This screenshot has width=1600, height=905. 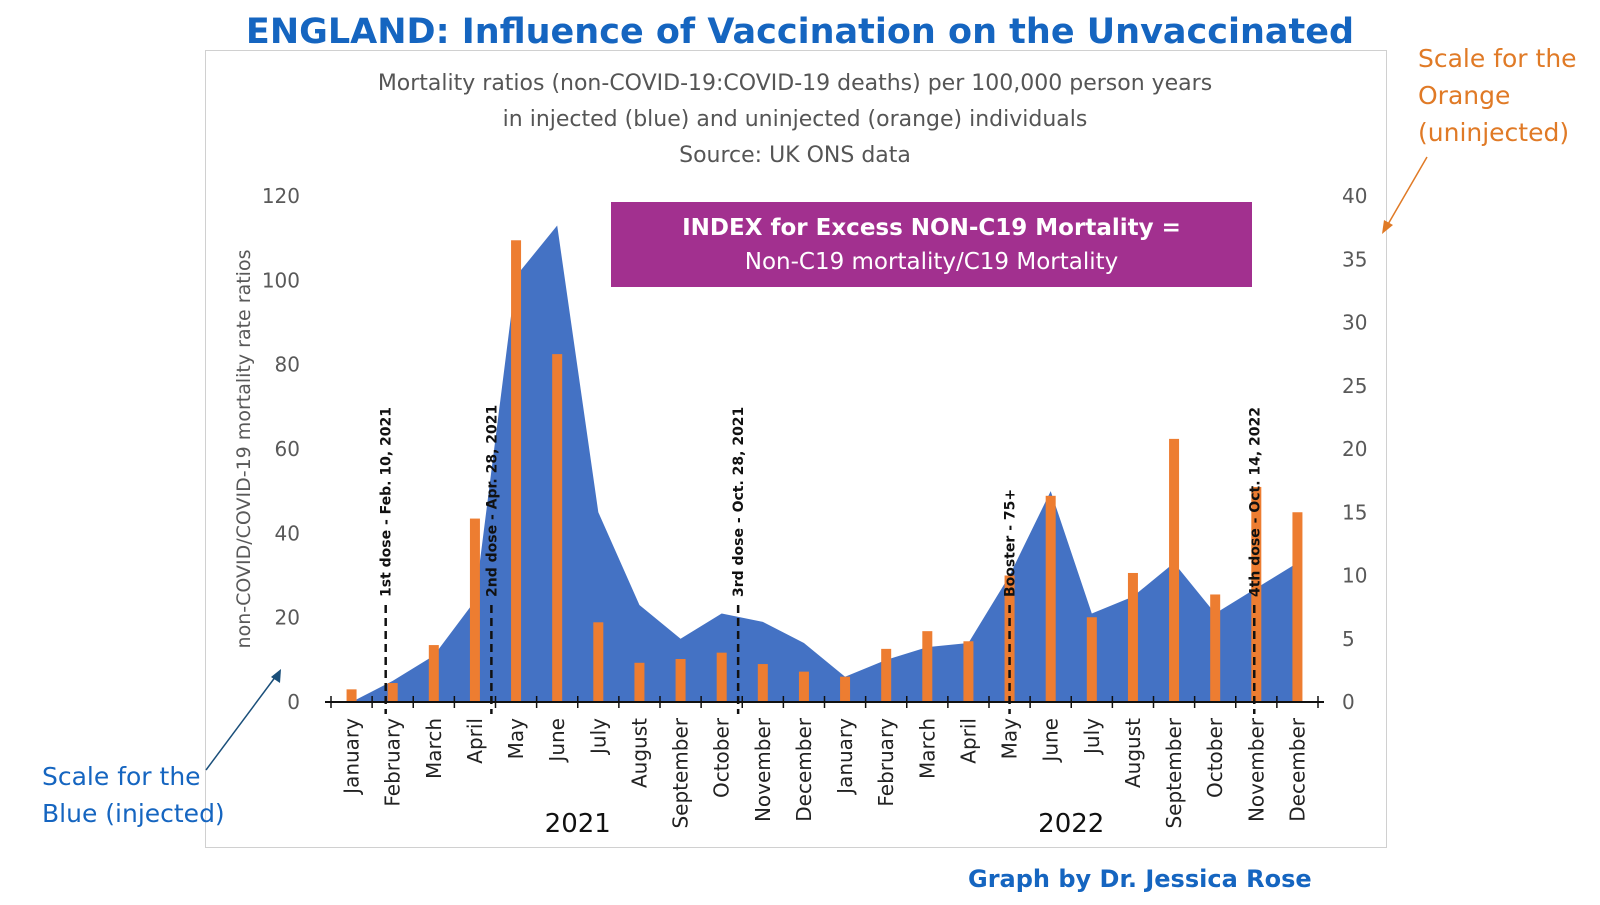 What do you see at coordinates (492, 501) in the screenshot?
I see `dose-marker-label: 2nd dose - Apr. 28, 2021` at bounding box center [492, 501].